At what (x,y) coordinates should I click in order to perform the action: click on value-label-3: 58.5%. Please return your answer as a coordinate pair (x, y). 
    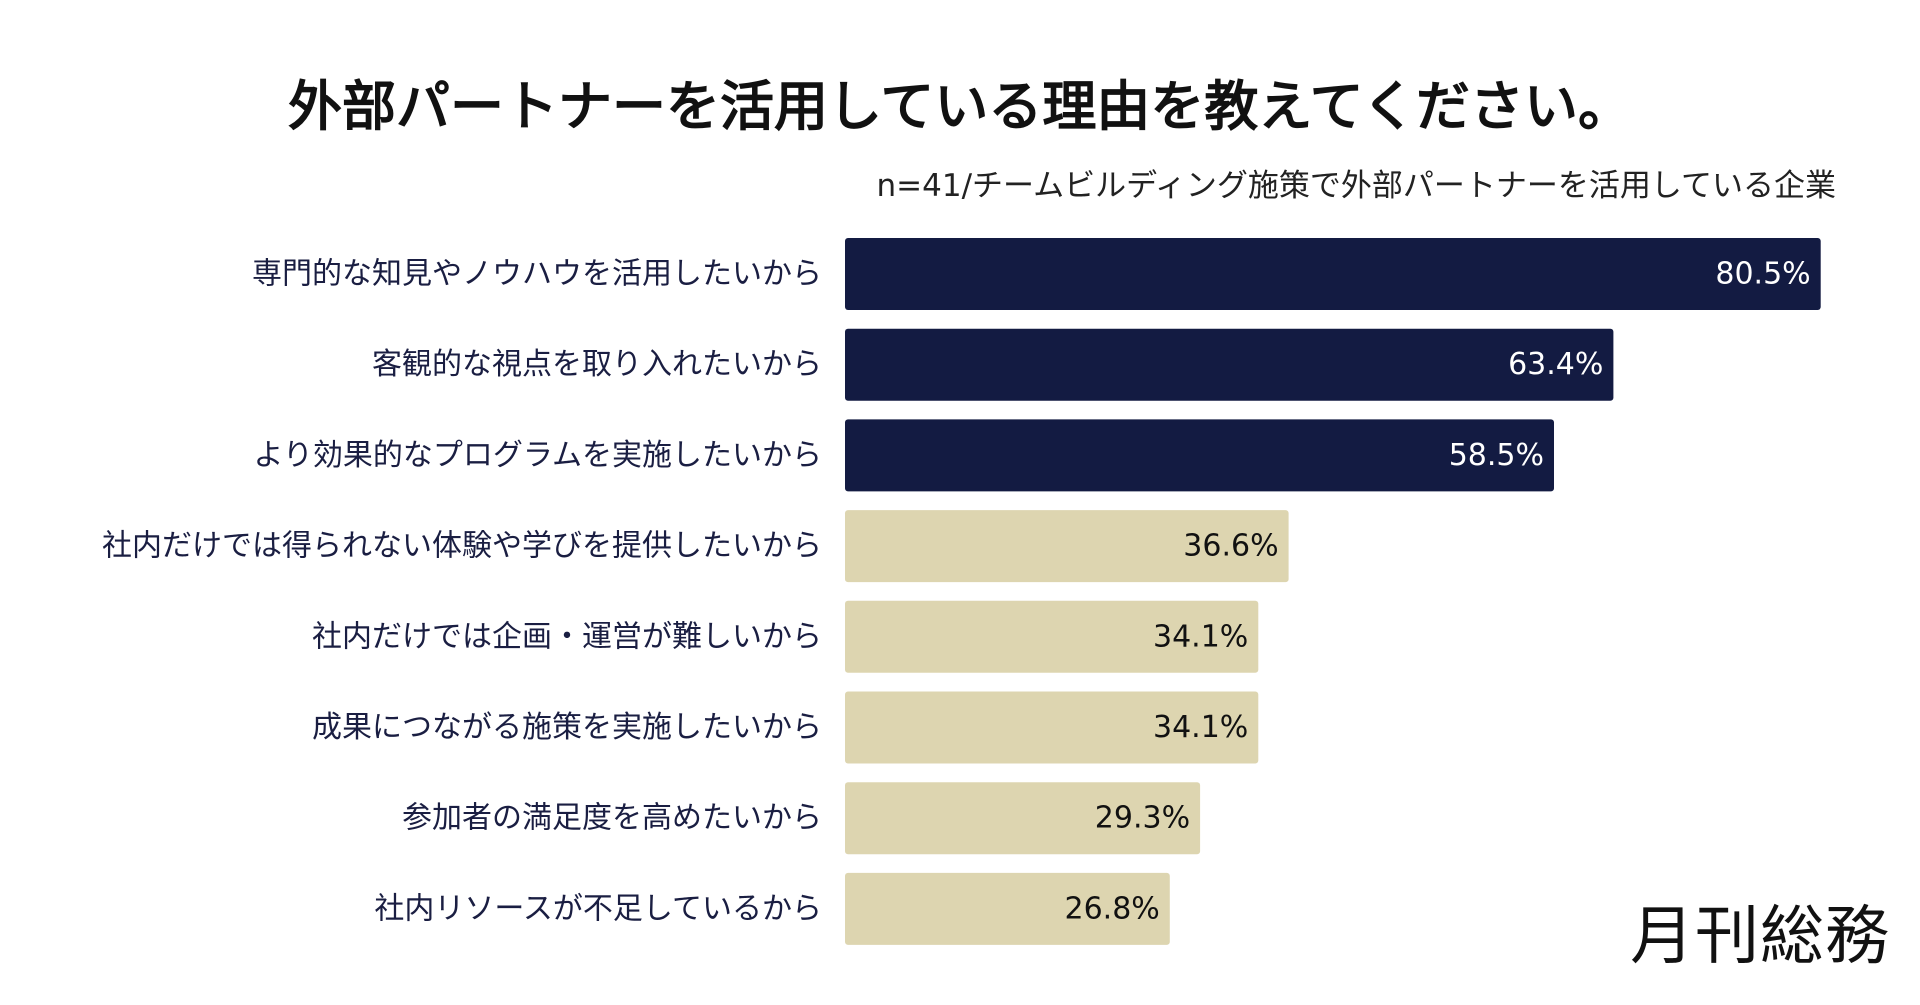
    Looking at the image, I should click on (1496, 455).